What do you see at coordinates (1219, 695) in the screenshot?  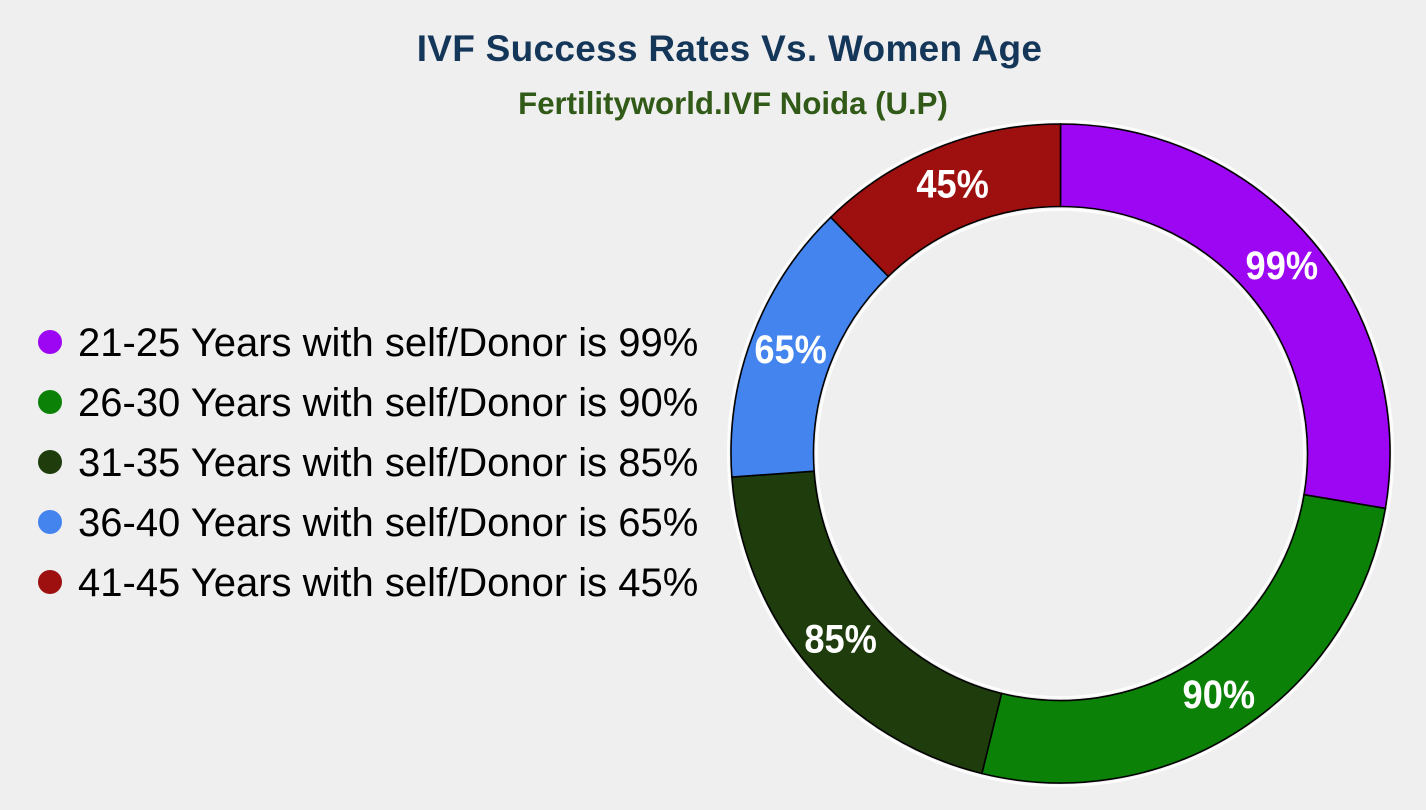 I see `svg-text: 90%` at bounding box center [1219, 695].